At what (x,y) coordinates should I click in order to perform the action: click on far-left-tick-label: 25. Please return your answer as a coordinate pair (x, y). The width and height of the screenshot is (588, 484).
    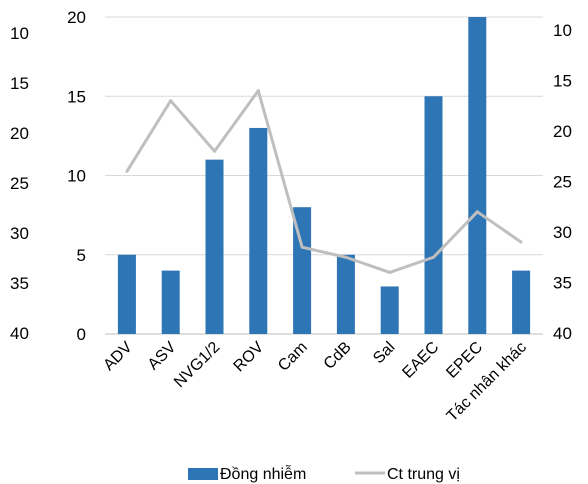
    Looking at the image, I should click on (19, 183).